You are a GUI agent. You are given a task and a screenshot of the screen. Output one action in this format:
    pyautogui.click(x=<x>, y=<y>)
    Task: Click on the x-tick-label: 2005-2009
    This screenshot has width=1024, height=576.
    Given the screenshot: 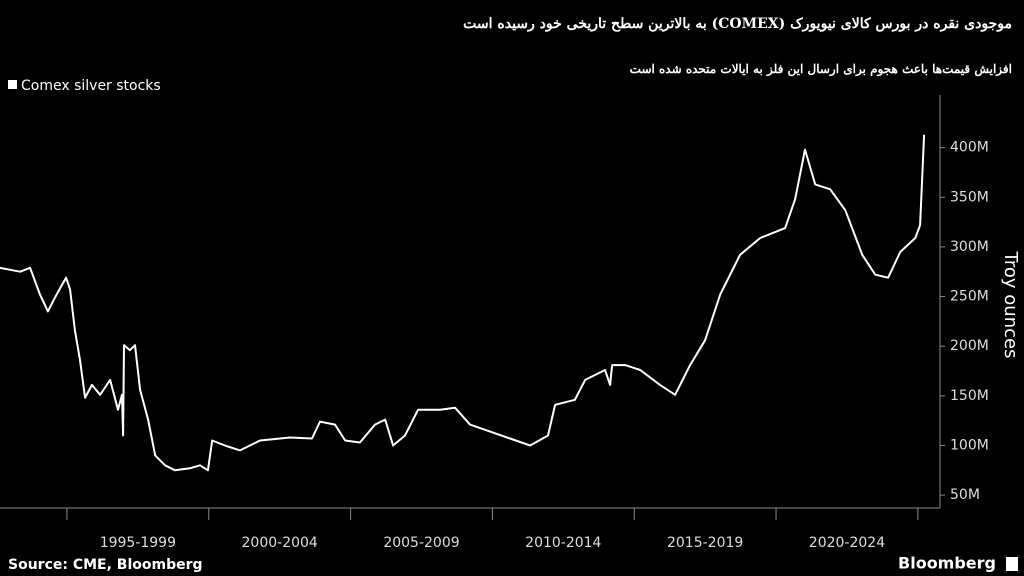 What is the action you would take?
    pyautogui.click(x=421, y=543)
    